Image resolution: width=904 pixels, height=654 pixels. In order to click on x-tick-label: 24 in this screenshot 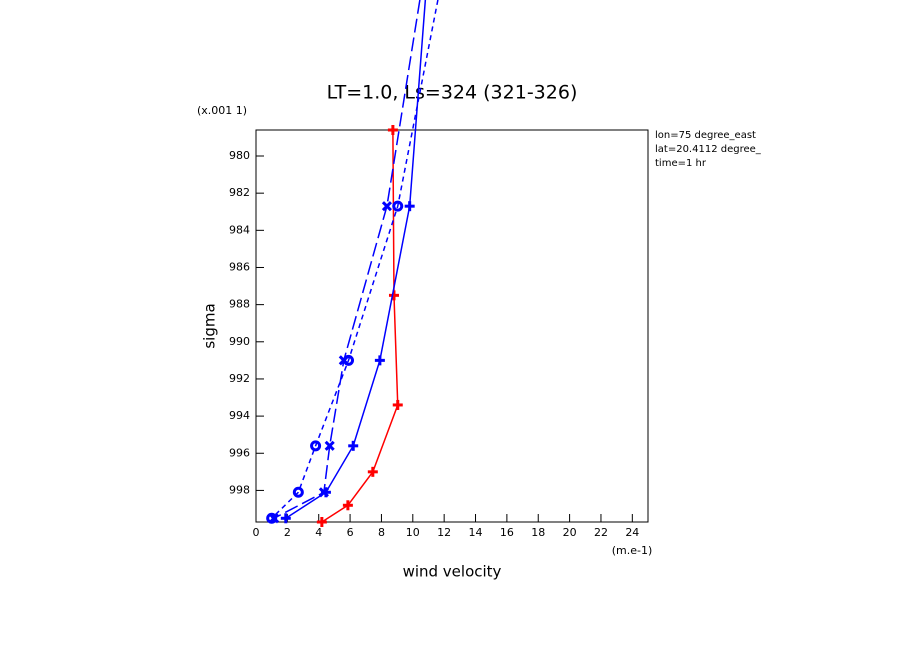, I will do `click(632, 532)`.